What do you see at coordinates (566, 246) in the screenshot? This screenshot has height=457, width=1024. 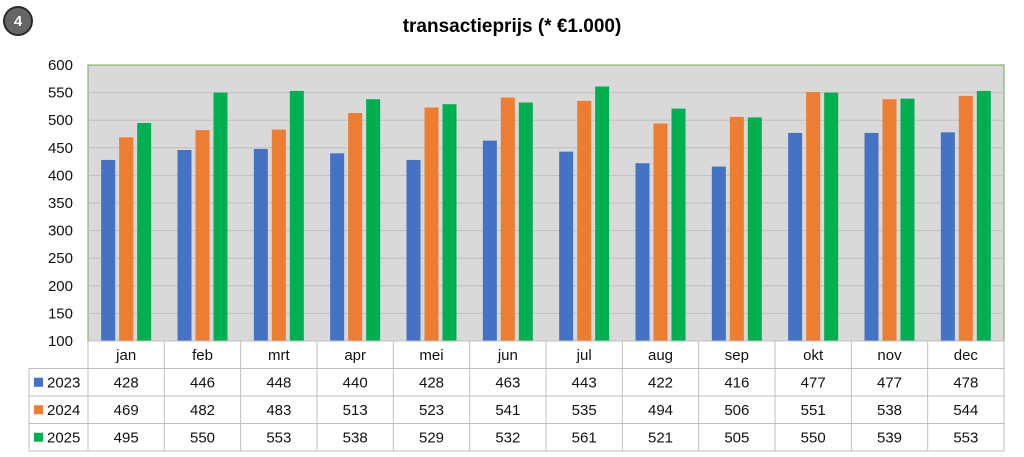 I see `bar-2023-jul` at bounding box center [566, 246].